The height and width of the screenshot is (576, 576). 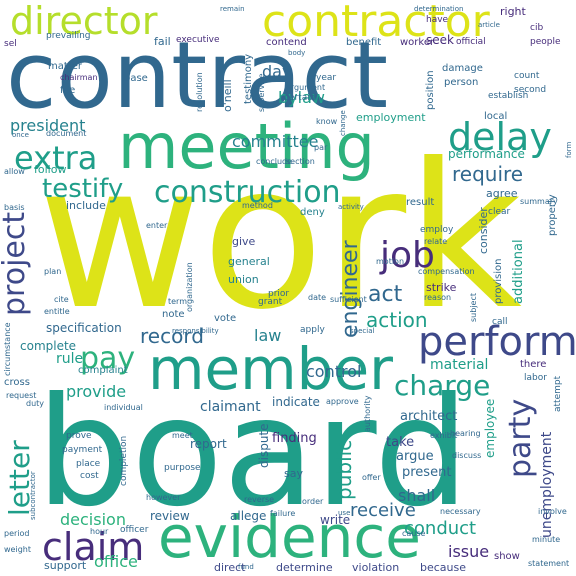 What do you see at coordinates (430, 90) in the screenshot?
I see `word-position: position` at bounding box center [430, 90].